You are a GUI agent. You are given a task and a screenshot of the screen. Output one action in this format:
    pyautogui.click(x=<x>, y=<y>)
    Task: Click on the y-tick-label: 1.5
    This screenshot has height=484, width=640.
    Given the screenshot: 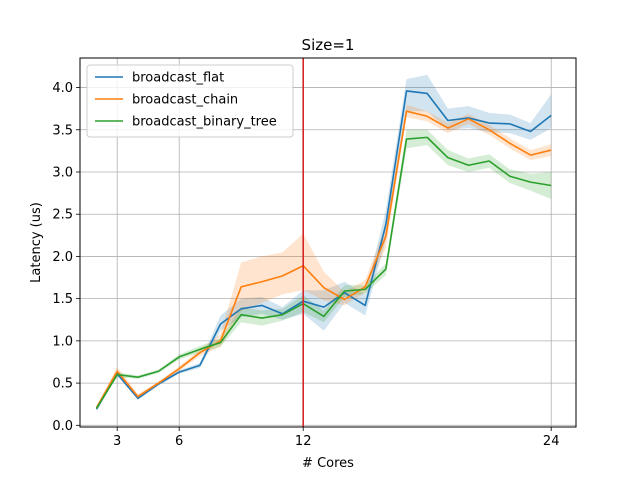 What is the action you would take?
    pyautogui.click(x=62, y=299)
    